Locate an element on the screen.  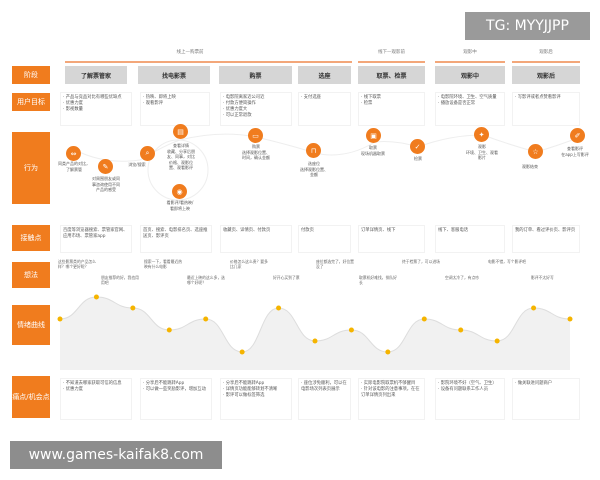
pain-cell: · 分享后不能跳转App · 详情页功能能够转划不清晰 · 影评可以做标签筛选 is located at coordinates (256, 399).